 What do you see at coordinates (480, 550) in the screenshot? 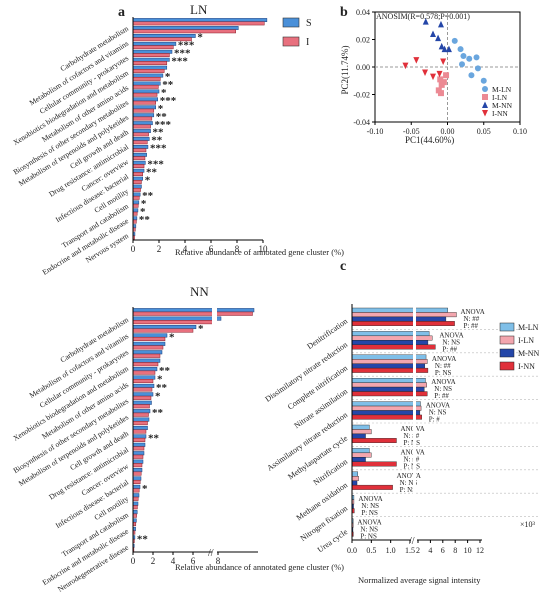
I see `x-tick-label: 12` at bounding box center [480, 550].